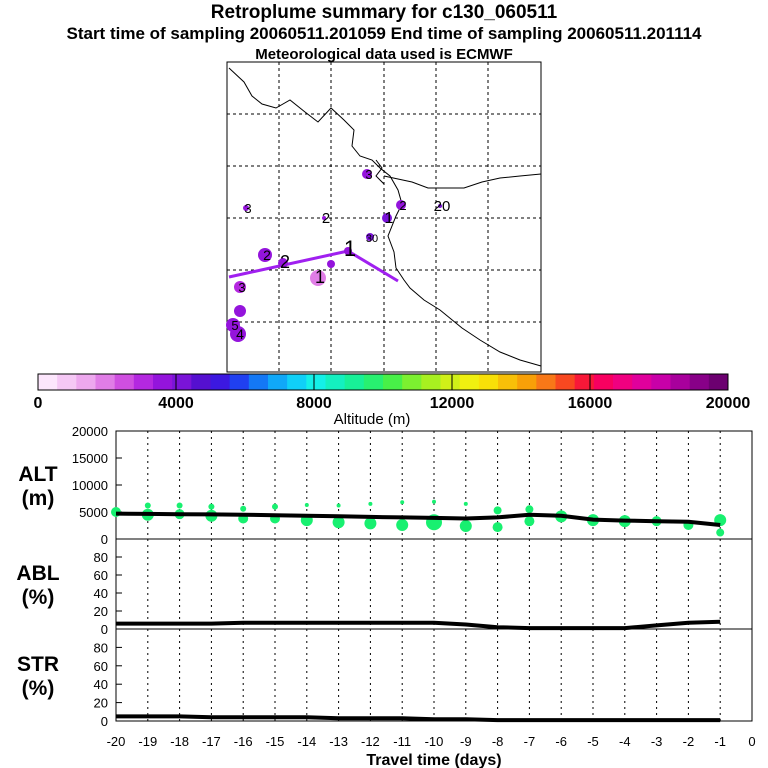  What do you see at coordinates (466, 741) in the screenshot?
I see `x-tick-label: -9` at bounding box center [466, 741].